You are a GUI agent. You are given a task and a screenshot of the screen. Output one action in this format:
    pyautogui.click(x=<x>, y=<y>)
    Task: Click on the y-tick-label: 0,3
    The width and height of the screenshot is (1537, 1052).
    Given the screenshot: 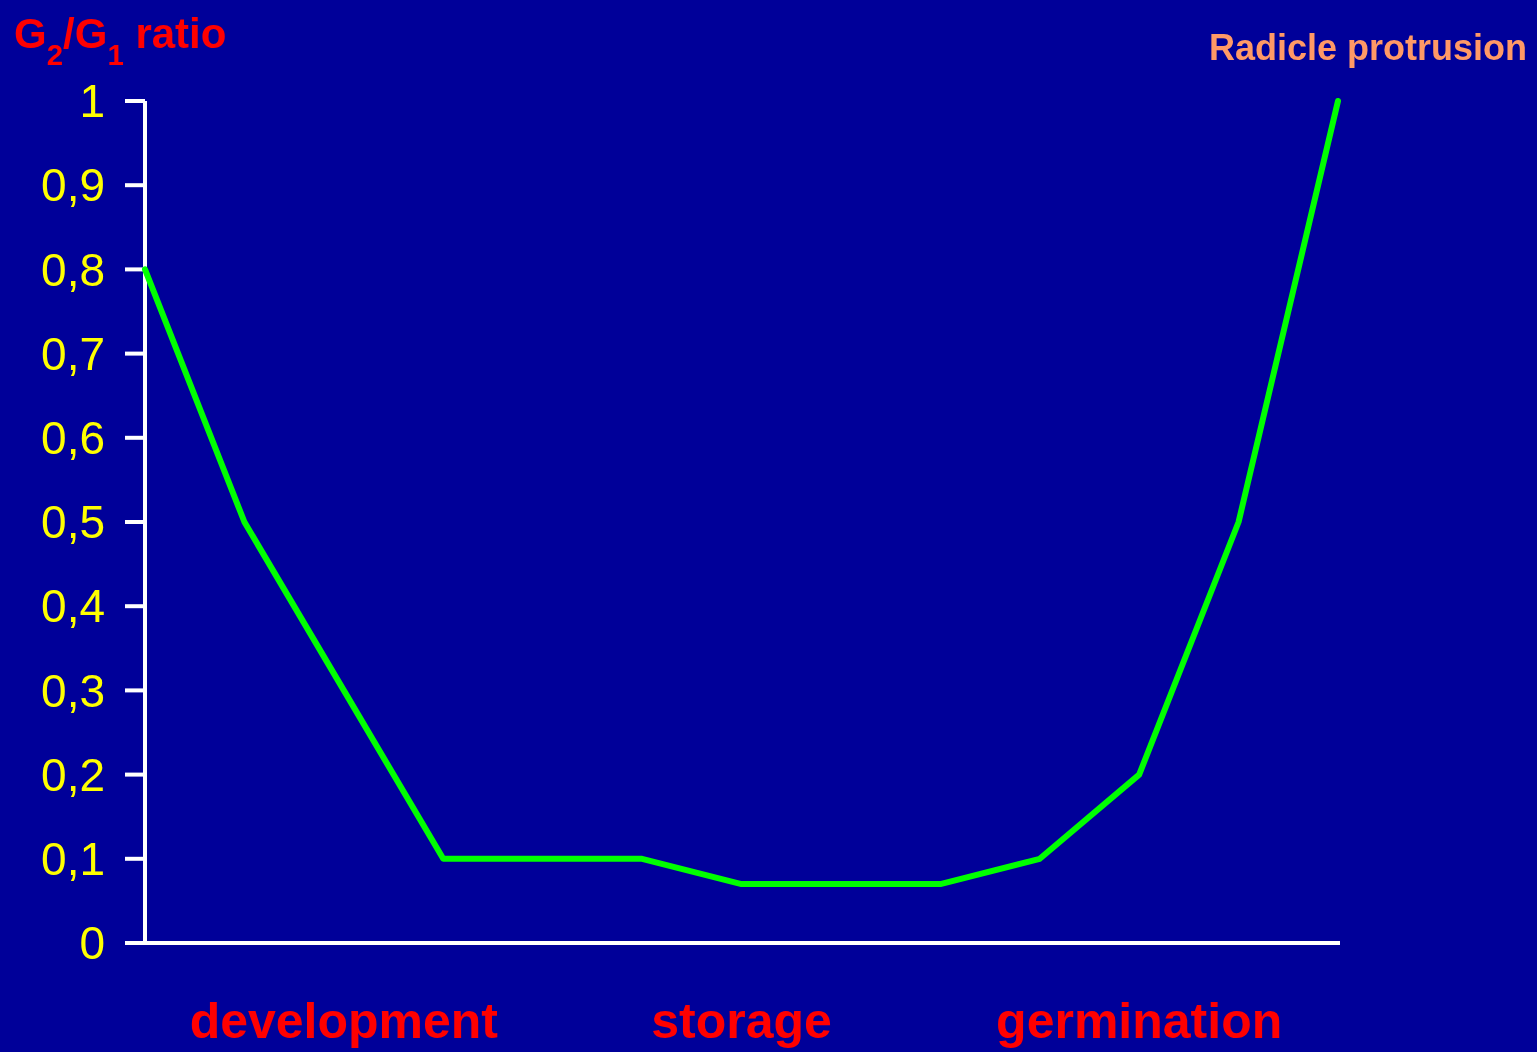 What is the action you would take?
    pyautogui.click(x=73, y=690)
    